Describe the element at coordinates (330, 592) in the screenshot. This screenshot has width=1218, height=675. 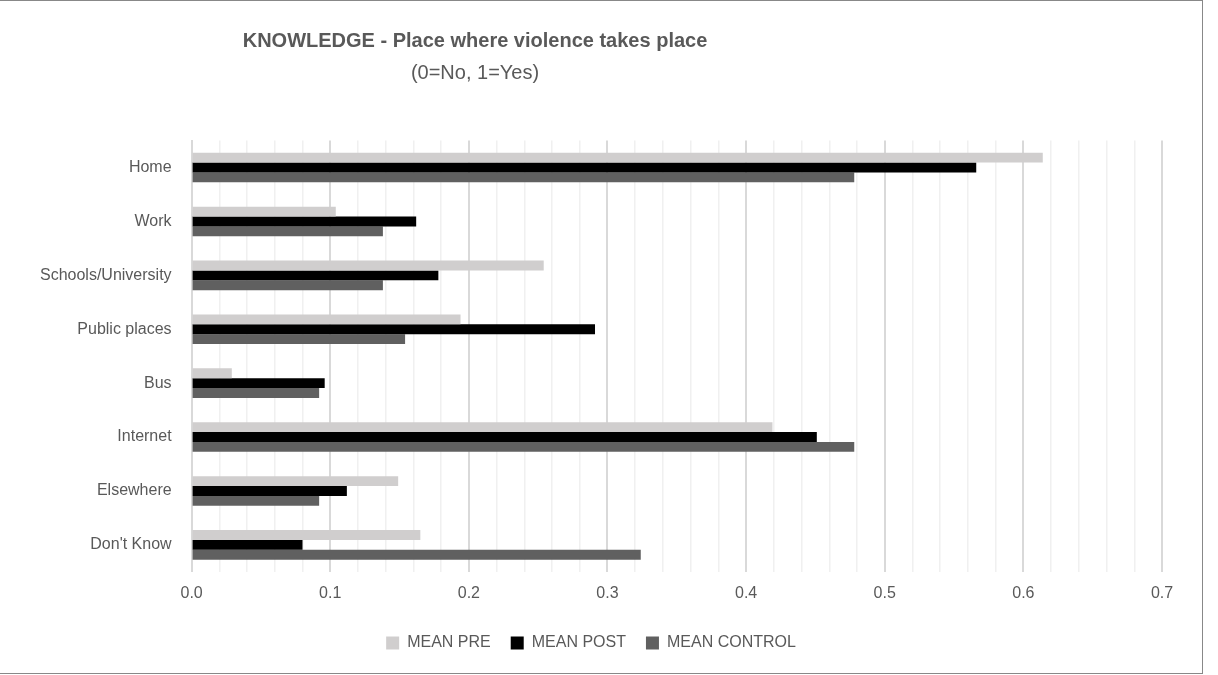
I see `x-tick-label: 0.1` at that location.